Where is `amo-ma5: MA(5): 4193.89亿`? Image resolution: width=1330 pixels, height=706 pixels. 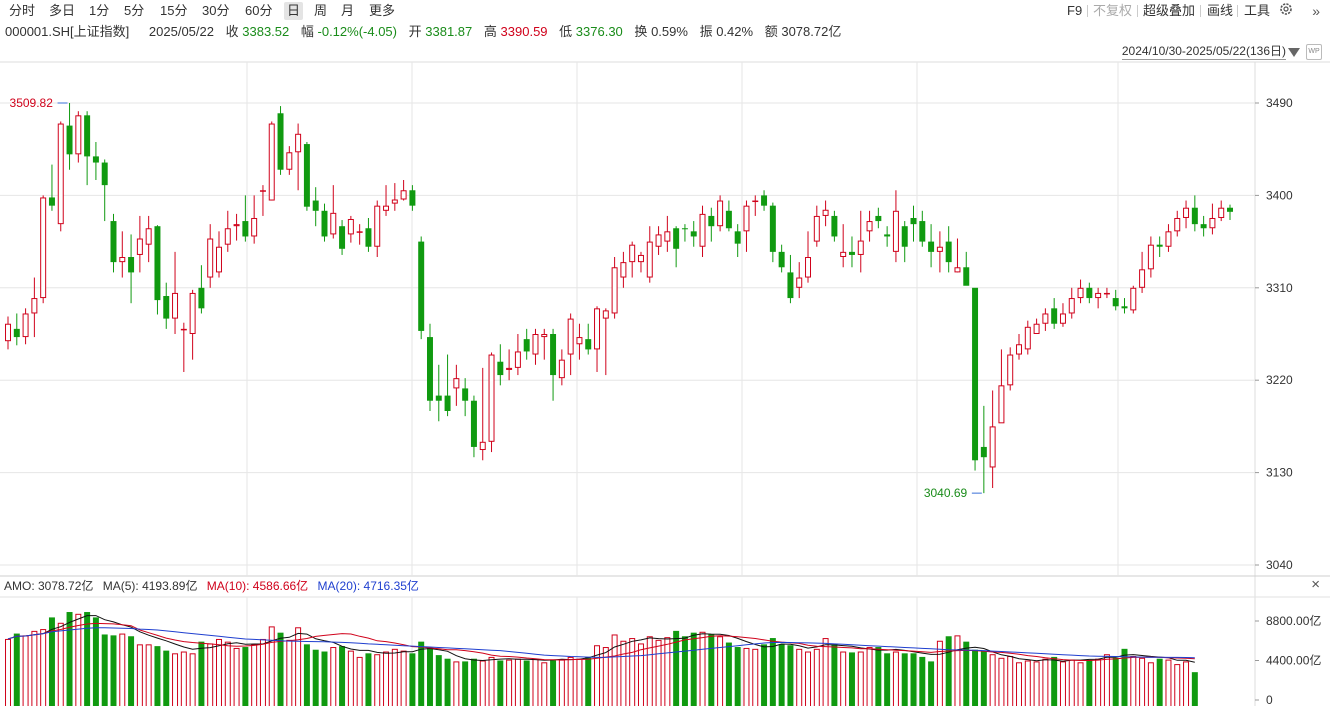 amo-ma5: MA(5): 4193.89亿 is located at coordinates (150, 586).